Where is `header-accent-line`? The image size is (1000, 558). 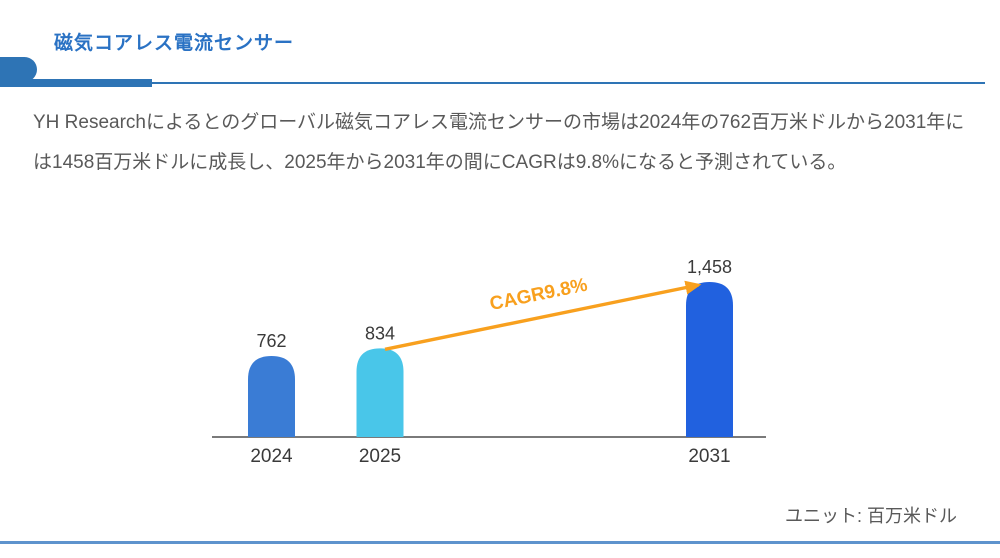 header-accent-line is located at coordinates (568, 83).